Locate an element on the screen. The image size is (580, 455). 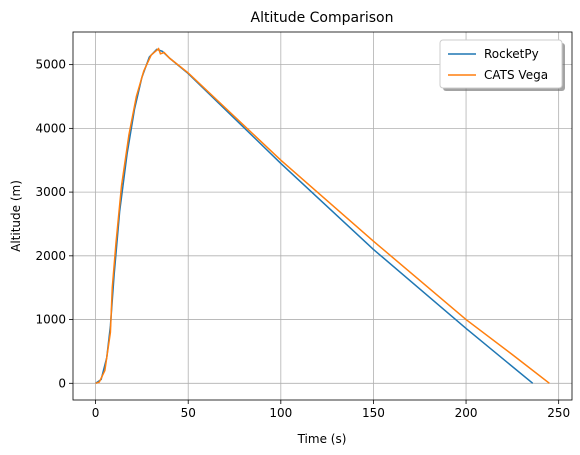
legend-box is located at coordinates (501, 64).